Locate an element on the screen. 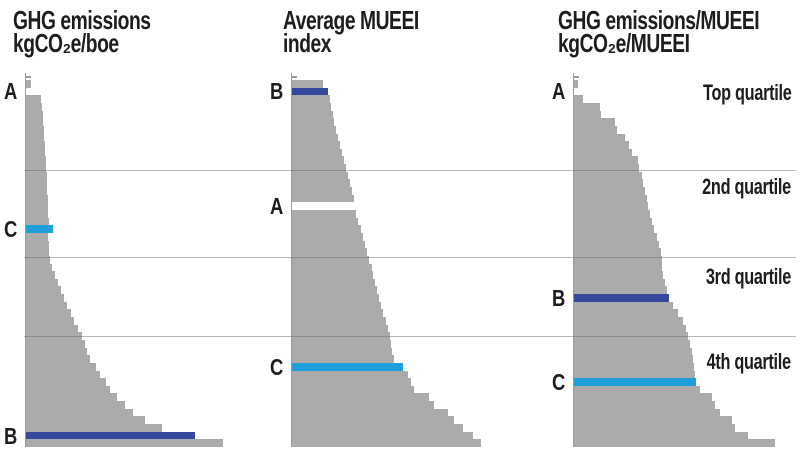 Image resolution: width=800 pixels, height=467 pixels. panel-title-line1: GHG emissions is located at coordinates (82, 20).